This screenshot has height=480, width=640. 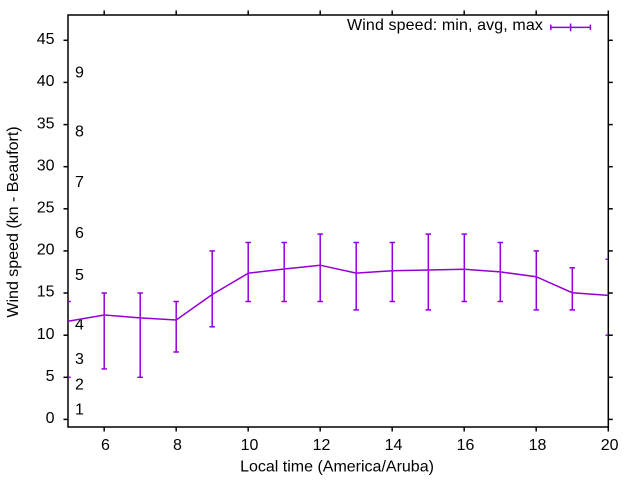 I want to click on svg-text: 7, so click(x=79, y=182).